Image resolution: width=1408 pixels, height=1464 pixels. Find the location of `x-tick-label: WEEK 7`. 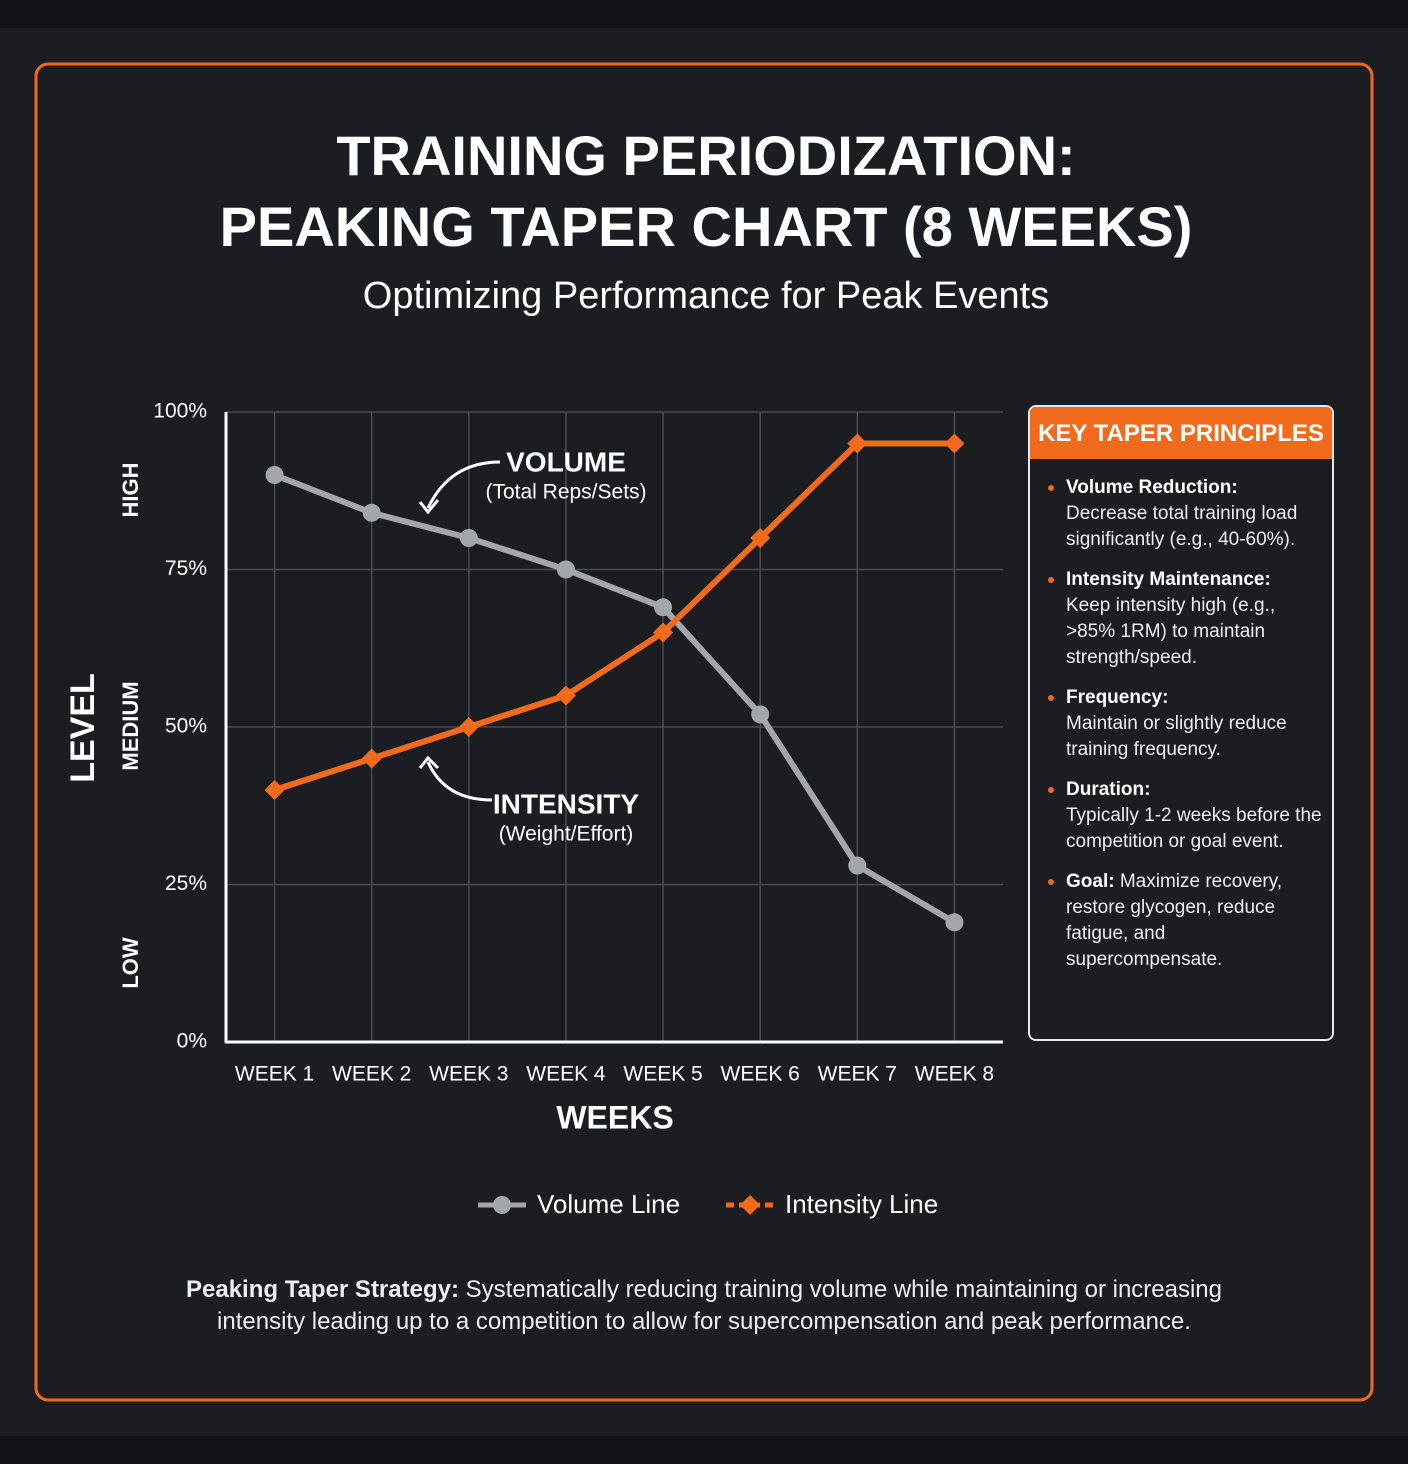

x-tick-label: WEEK 7 is located at coordinates (857, 1074).